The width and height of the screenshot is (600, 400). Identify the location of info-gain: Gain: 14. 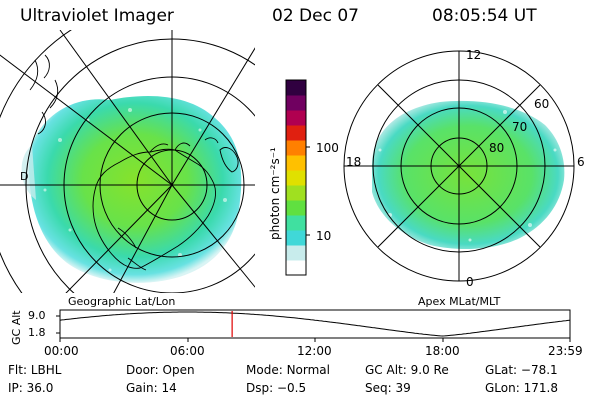
(151, 388).